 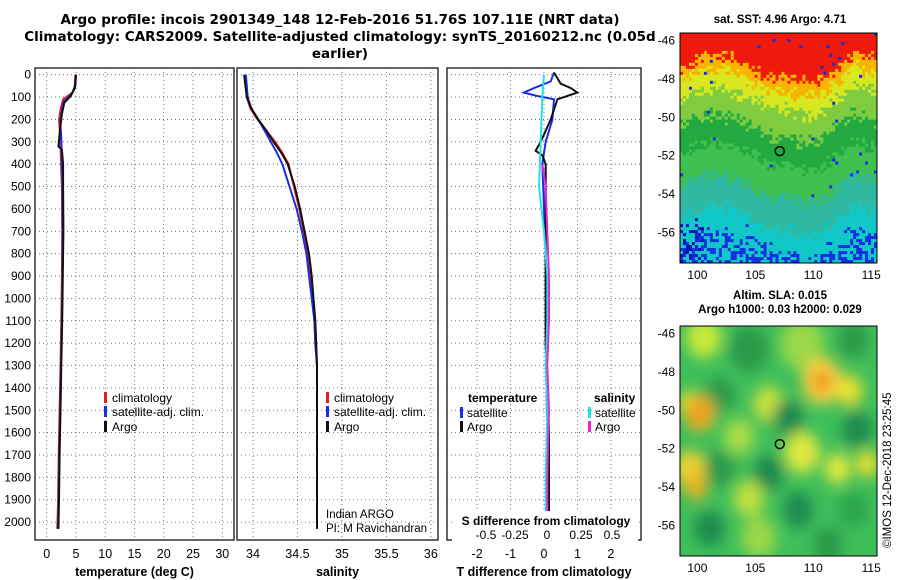 I want to click on depth-tick-label: 0, so click(x=27, y=75).